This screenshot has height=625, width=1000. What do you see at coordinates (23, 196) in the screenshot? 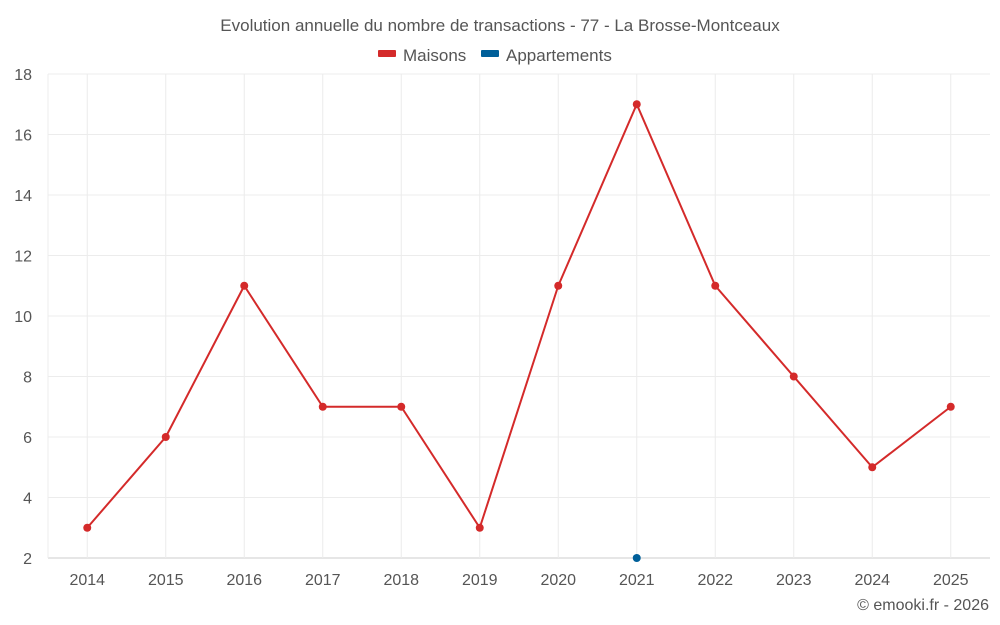
I see `y-tick-label: 14` at bounding box center [23, 196].